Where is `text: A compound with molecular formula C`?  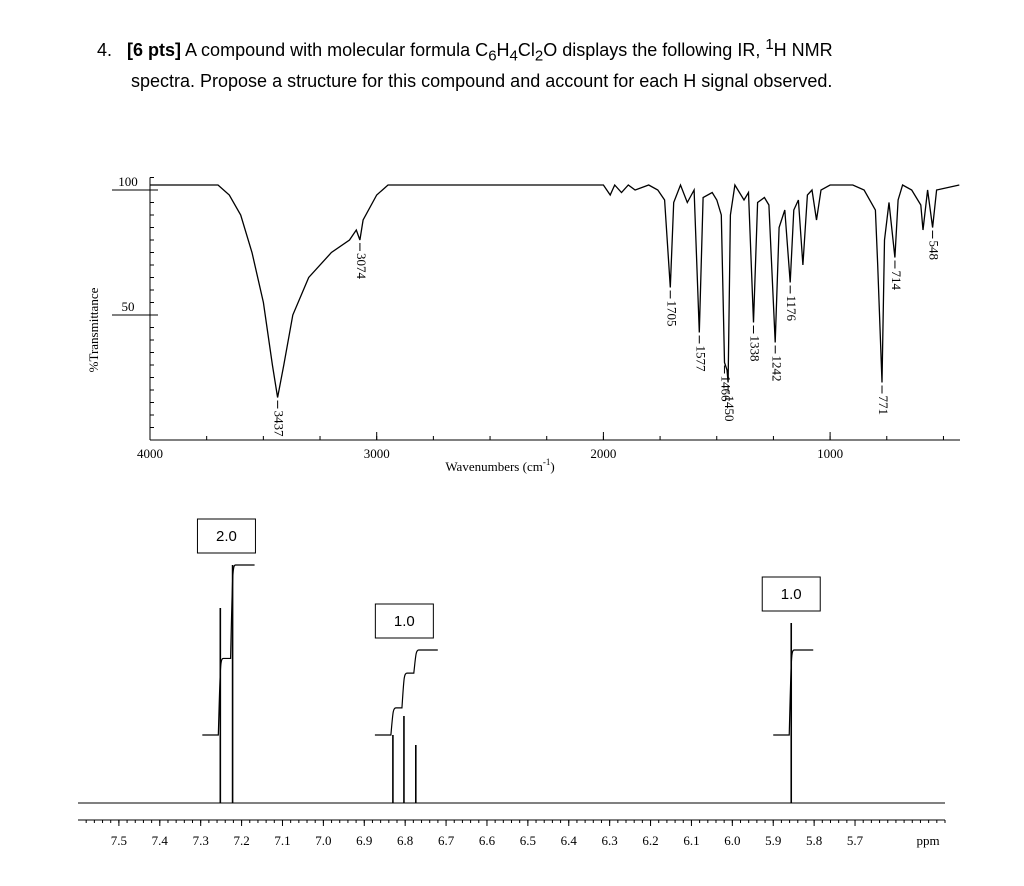 text: A compound with molecular formula C is located at coordinates (337, 50).